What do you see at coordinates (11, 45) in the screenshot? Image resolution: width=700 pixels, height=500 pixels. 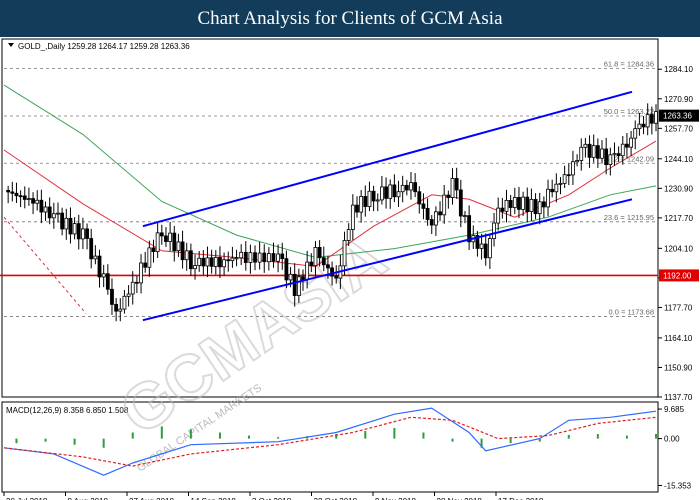 I see `collapse-triangle-icon` at bounding box center [11, 45].